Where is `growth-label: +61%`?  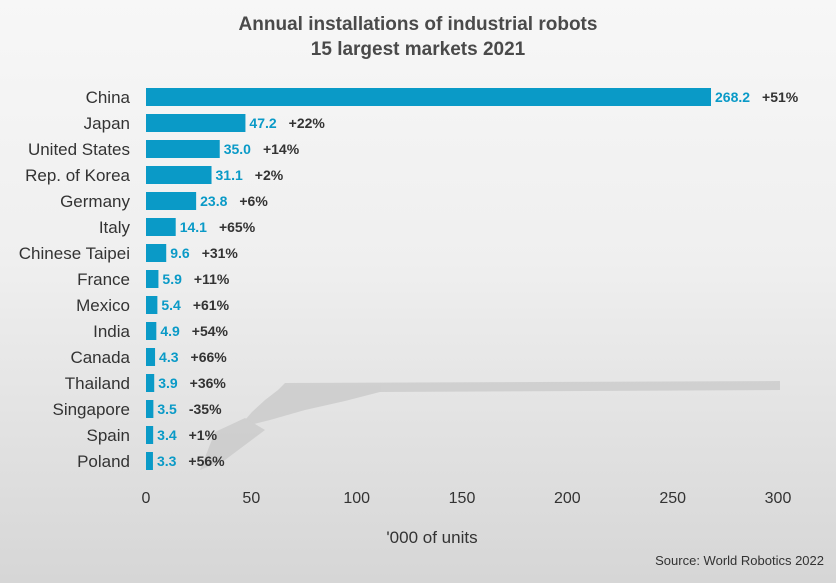
growth-label: +61% is located at coordinates (211, 305).